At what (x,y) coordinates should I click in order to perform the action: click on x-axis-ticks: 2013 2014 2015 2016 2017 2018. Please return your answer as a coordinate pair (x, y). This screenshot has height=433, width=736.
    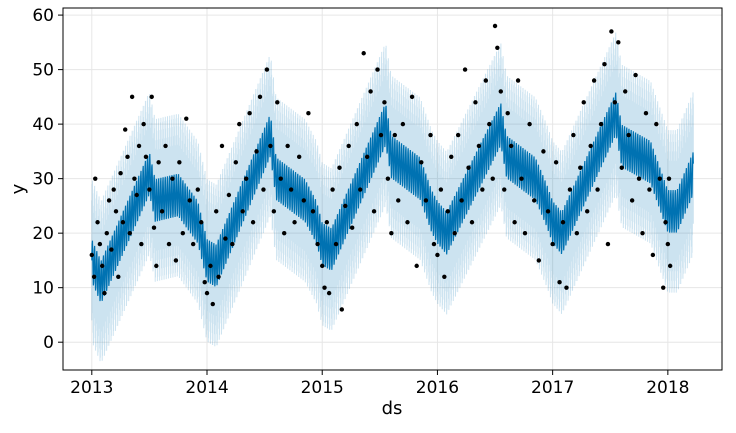
    Looking at the image, I should click on (379, 384).